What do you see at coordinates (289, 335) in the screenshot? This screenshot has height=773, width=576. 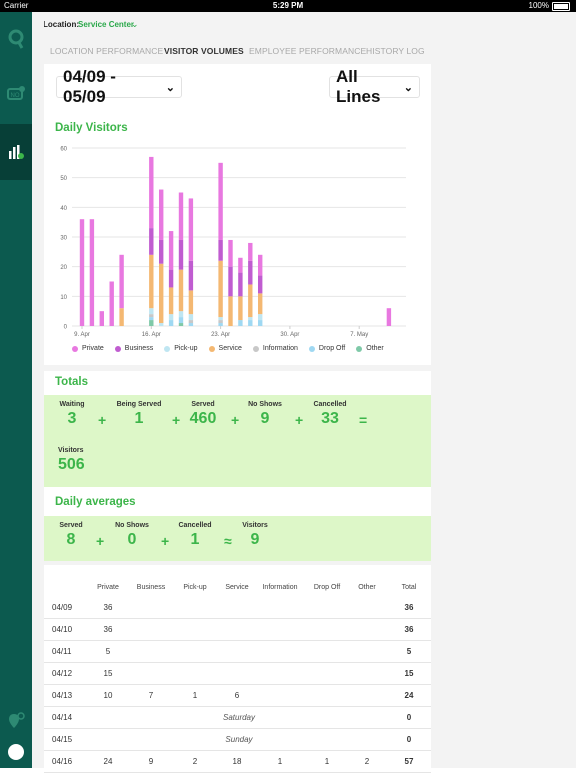 I see `x-tick-label: 30. Apr` at bounding box center [289, 335].